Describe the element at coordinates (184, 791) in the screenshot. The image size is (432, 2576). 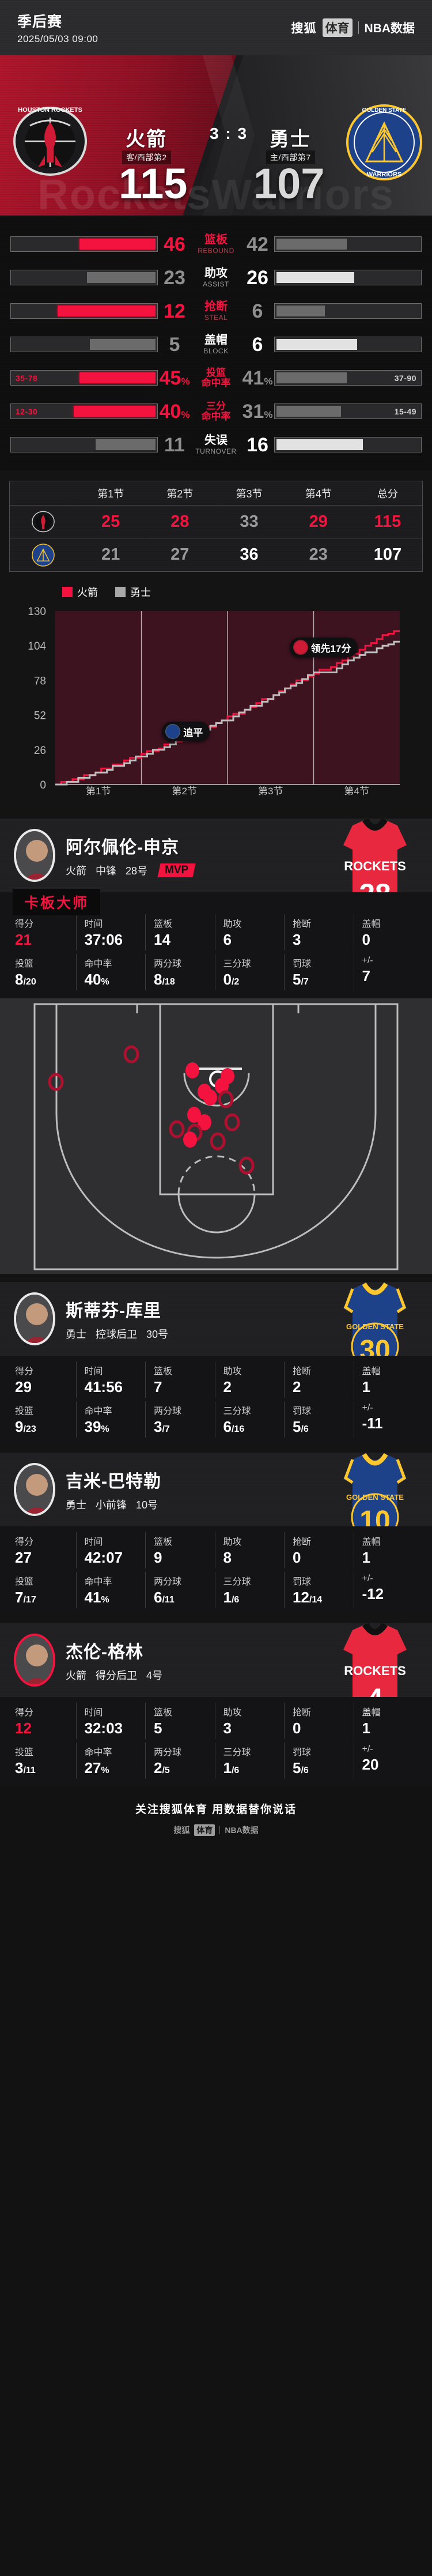
I see `chart-xlabel-q2: 第2节` at that location.